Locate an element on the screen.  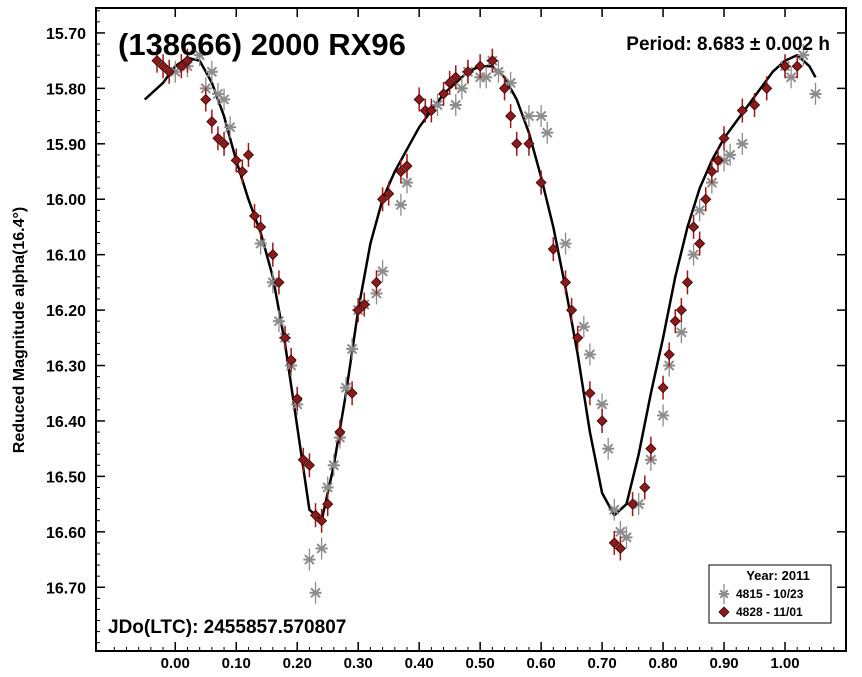
y-tick-label: 16.00 is located at coordinates (66, 200).